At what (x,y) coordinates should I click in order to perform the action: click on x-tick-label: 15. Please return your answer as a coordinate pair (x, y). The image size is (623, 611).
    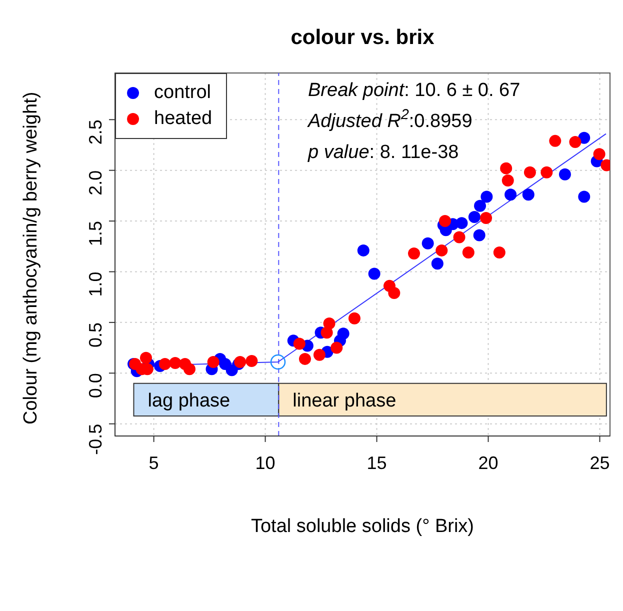
    Looking at the image, I should click on (376, 462).